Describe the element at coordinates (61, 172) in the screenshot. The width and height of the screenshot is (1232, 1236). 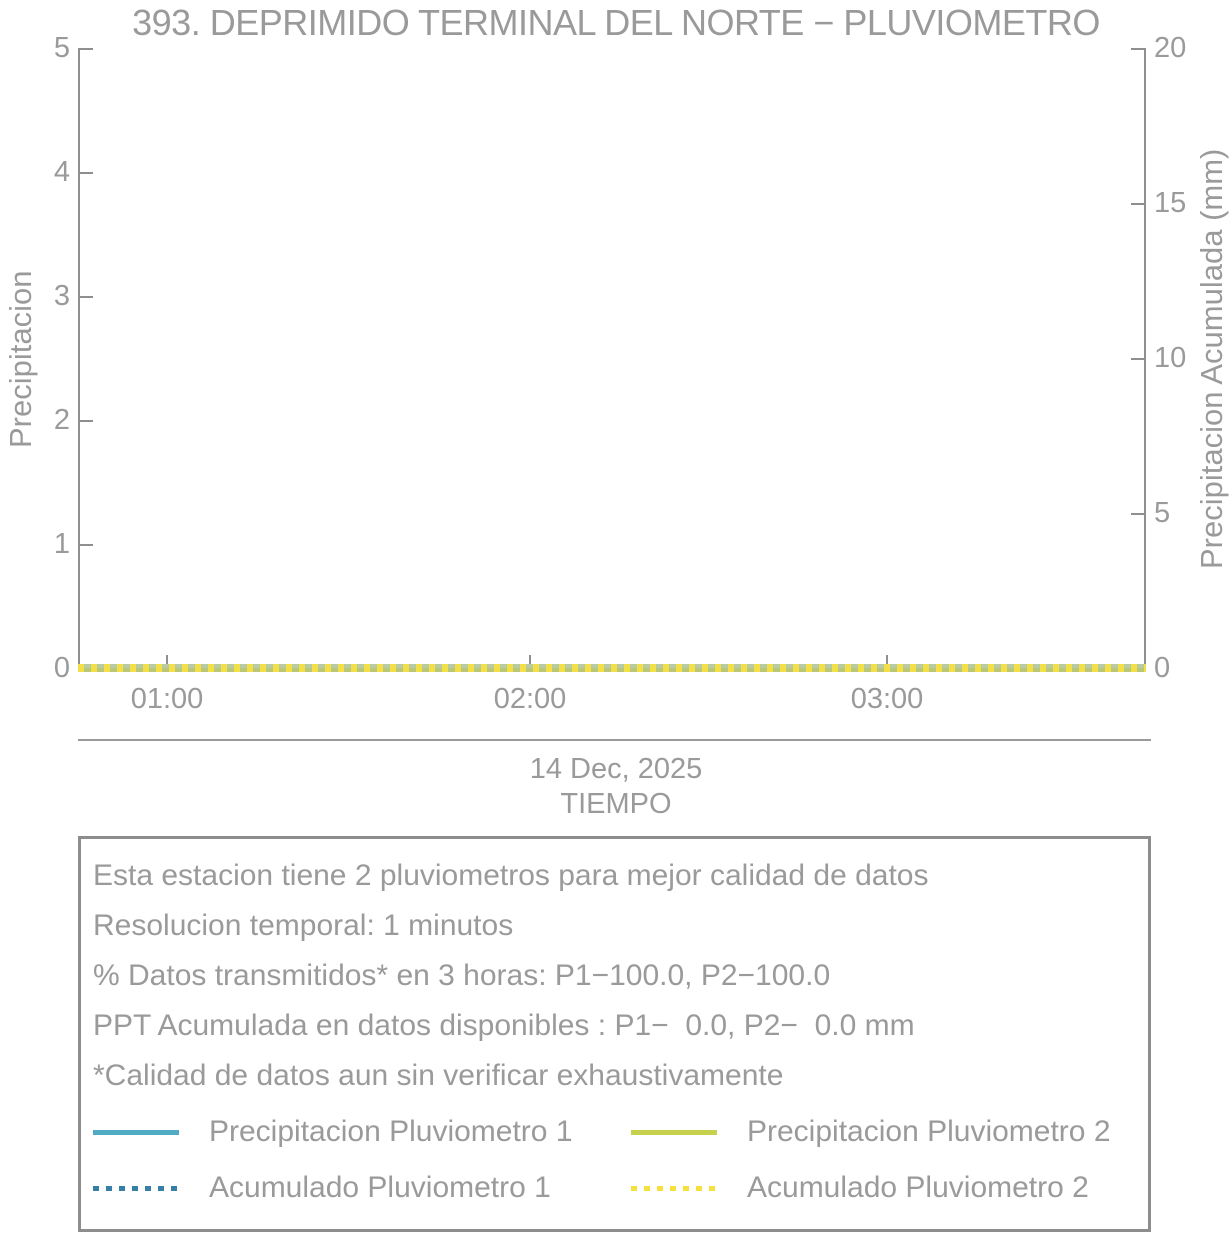
I see `y-left-tick-label: 4` at that location.